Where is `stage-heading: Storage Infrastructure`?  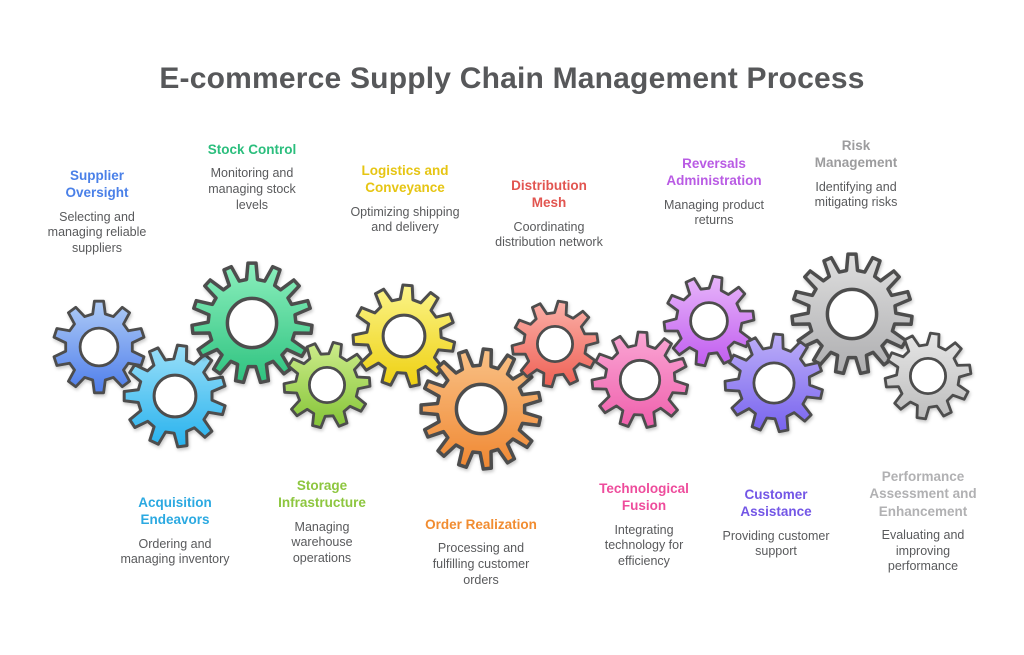 stage-heading: Storage Infrastructure is located at coordinates (322, 494).